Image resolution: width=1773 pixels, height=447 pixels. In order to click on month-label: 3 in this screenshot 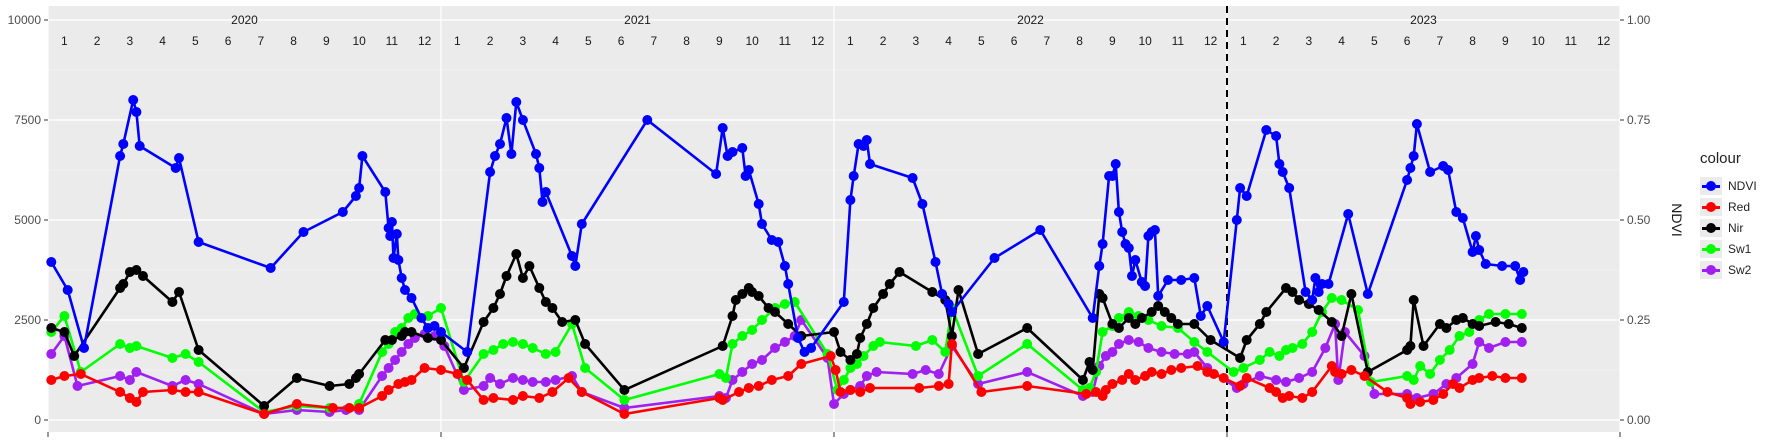, I will do `click(916, 41)`.